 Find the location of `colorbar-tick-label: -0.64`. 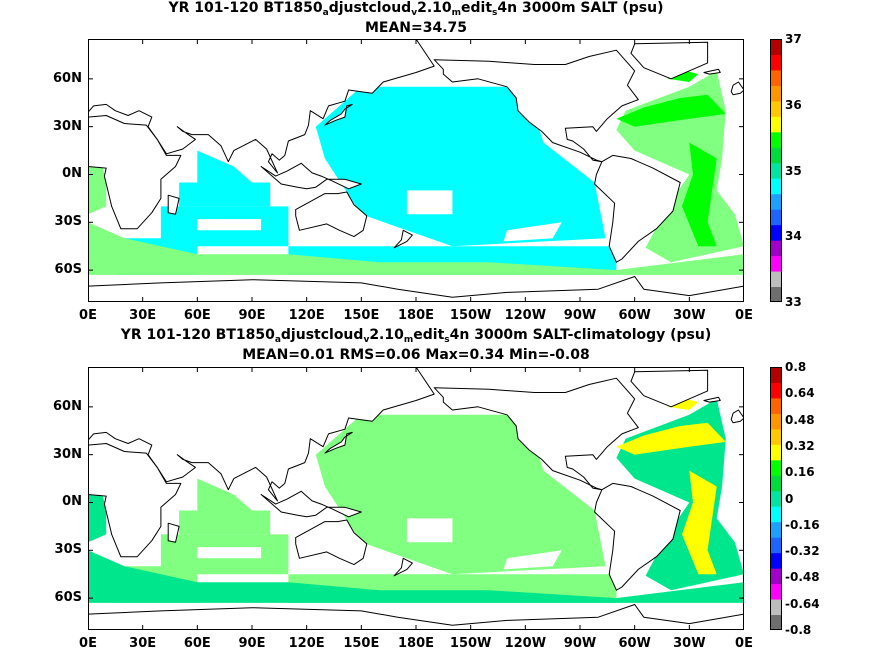

colorbar-tick-label: -0.64 is located at coordinates (802, 603).